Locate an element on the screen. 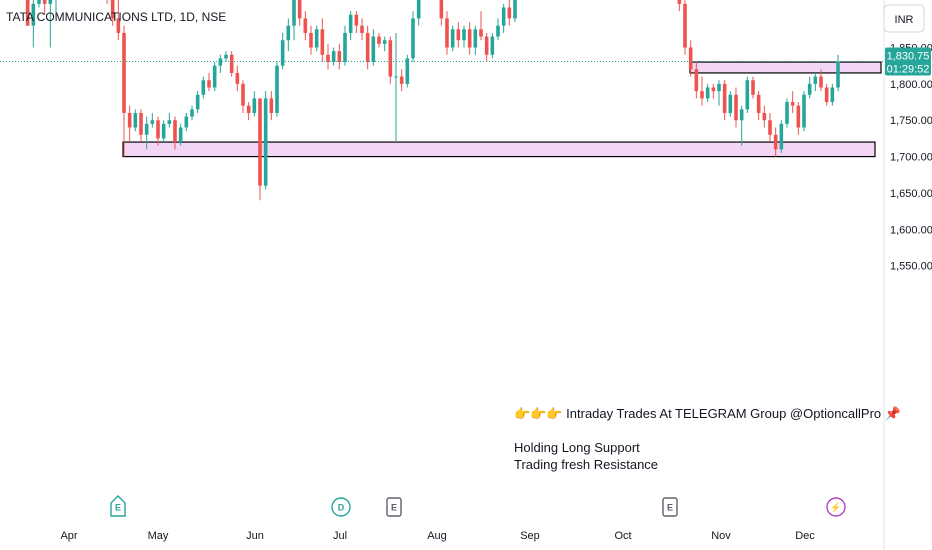 The width and height of the screenshot is (932, 550). currency-button is located at coordinates (904, 18).